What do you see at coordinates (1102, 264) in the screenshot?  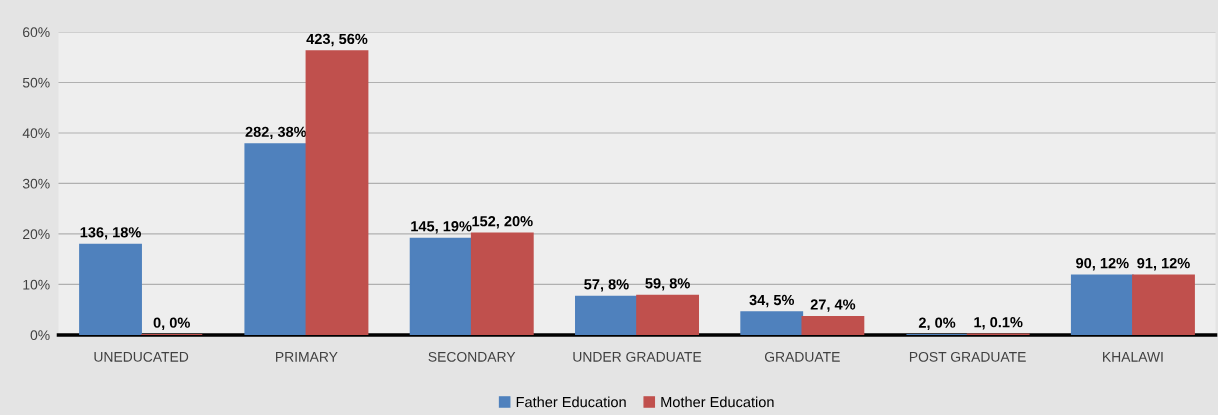 I see `data-label: 90, 12%` at bounding box center [1102, 264].